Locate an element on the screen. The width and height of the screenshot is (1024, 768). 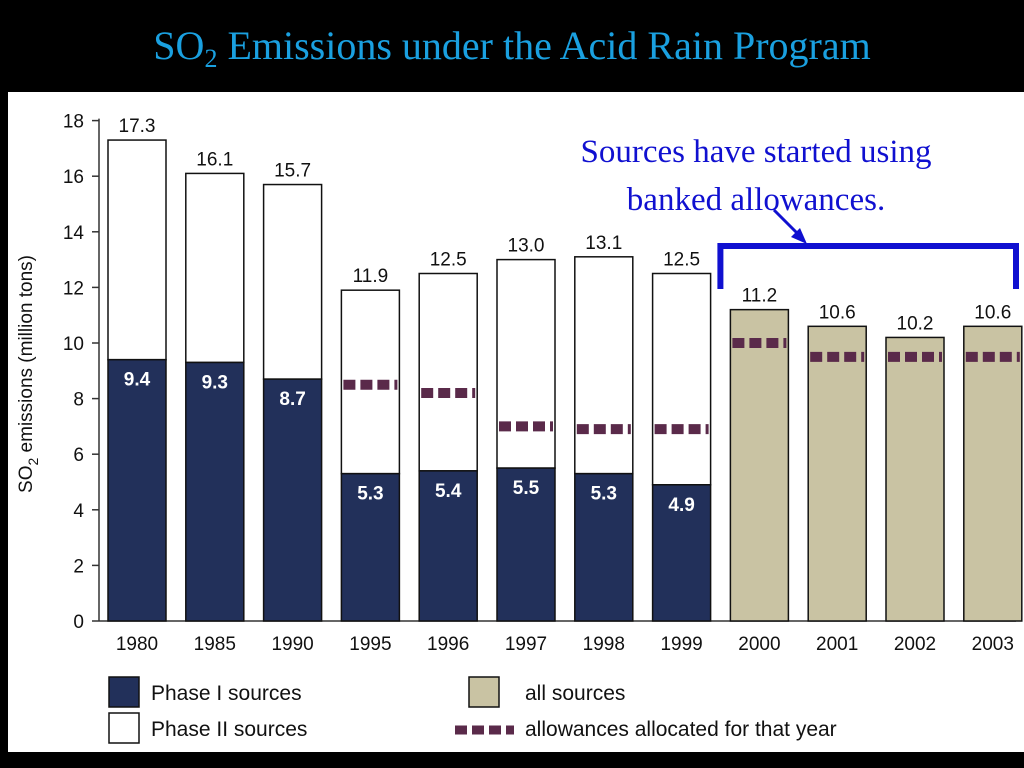
x-tick-label: 1990 is located at coordinates (292, 644).